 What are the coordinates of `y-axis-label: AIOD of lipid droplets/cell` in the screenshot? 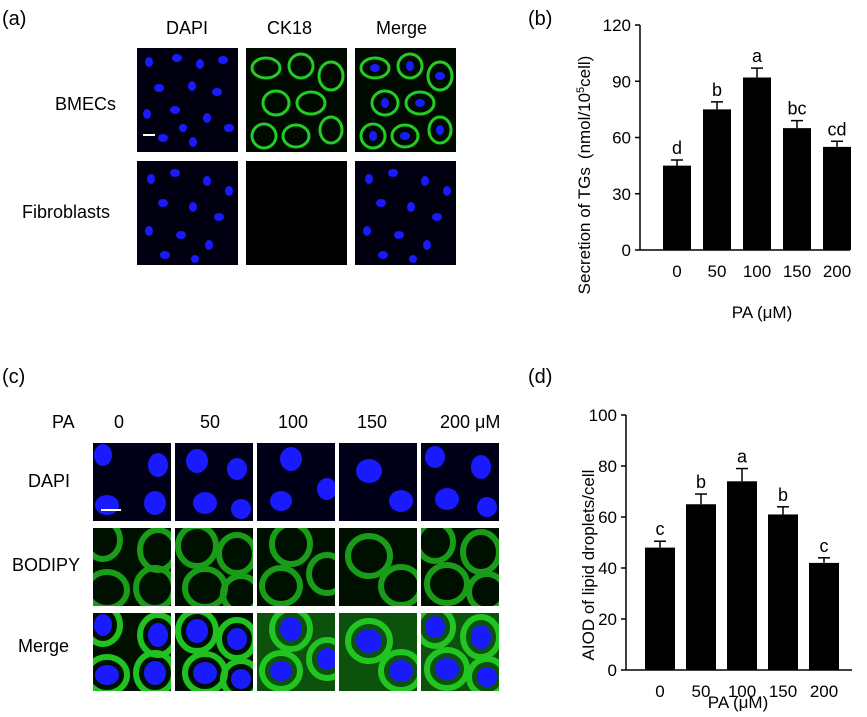 It's located at (588, 565).